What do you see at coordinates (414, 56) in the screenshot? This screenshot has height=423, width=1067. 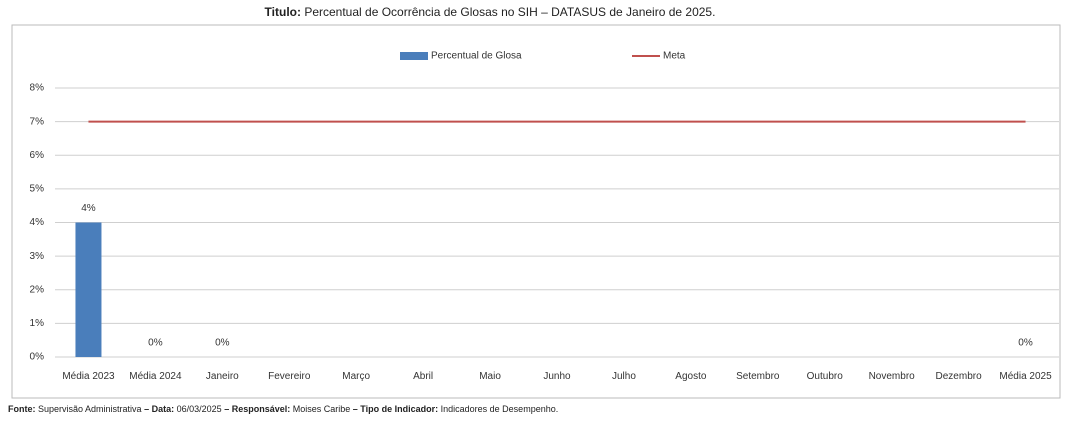 I see `legend-swatch` at bounding box center [414, 56].